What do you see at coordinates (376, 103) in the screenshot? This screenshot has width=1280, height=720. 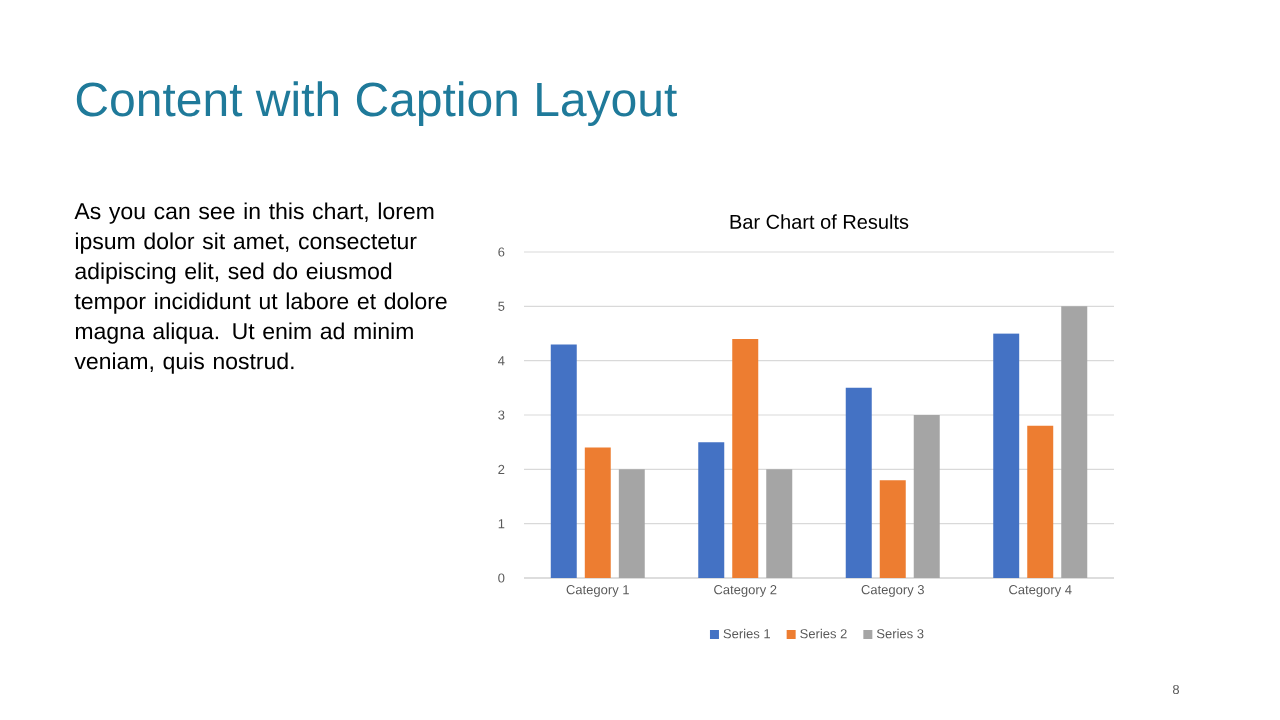 I see `text: Content with Caption Layout` at bounding box center [376, 103].